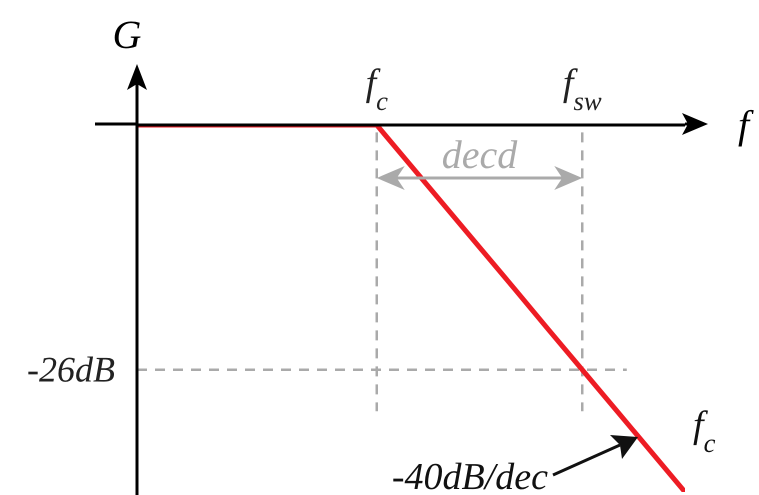 This screenshot has height=495, width=759. What do you see at coordinates (480, 154) in the screenshot?
I see `annotation: decd` at bounding box center [480, 154].